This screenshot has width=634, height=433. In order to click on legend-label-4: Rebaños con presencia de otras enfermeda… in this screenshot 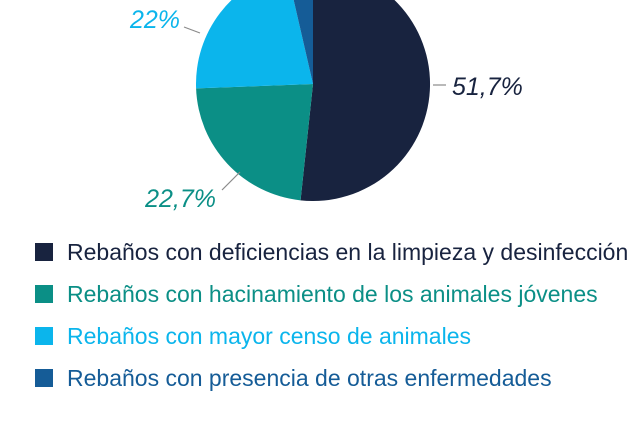, I will do `click(309, 378)`.